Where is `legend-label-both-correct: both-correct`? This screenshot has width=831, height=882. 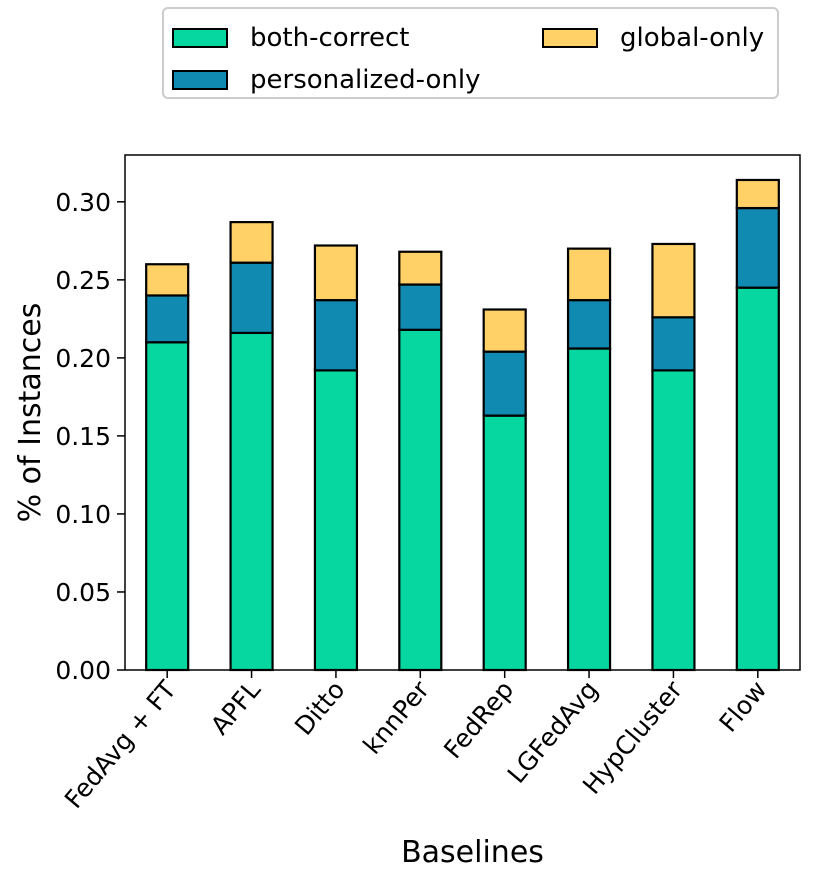
legend-label-both-correct: both-correct is located at coordinates (330, 38).